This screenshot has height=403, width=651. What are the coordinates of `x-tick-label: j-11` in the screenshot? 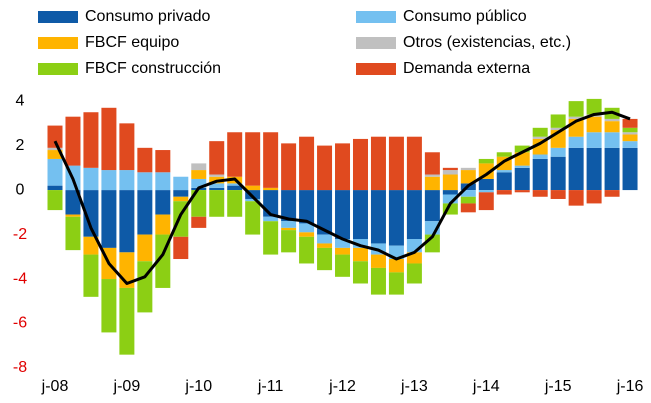 It's located at (270, 386).